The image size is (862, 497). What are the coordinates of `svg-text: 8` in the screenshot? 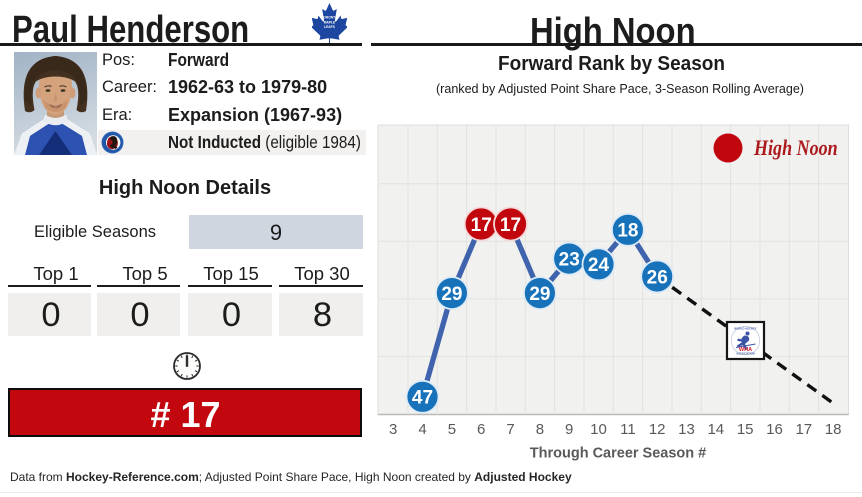 It's located at (540, 429).